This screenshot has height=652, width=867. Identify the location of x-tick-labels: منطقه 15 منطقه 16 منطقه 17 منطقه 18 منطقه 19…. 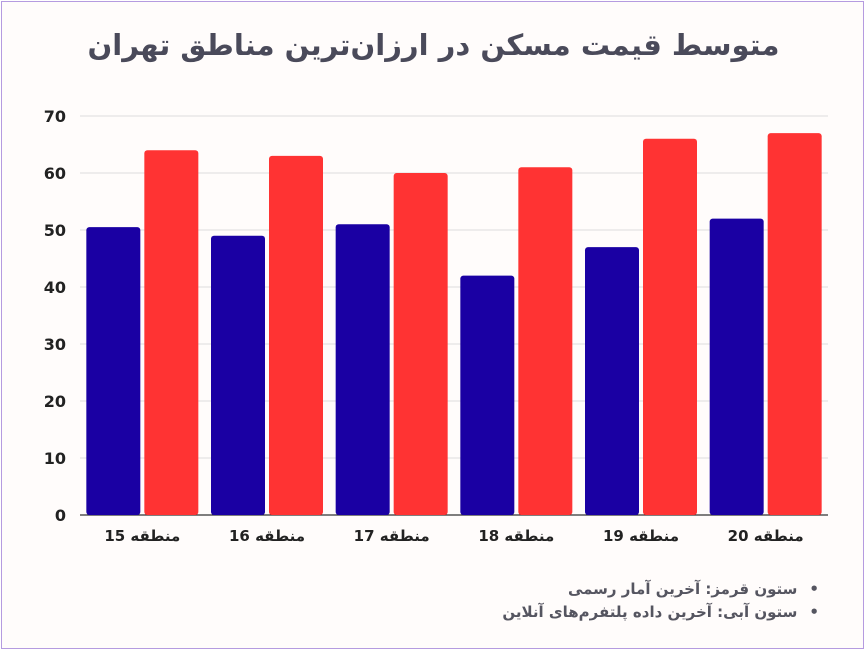
(453, 536).